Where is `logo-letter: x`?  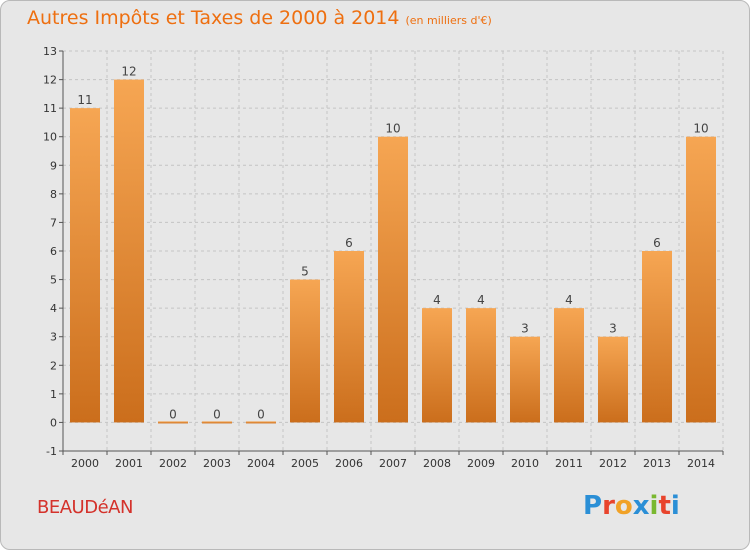
logo-letter: x is located at coordinates (641, 506).